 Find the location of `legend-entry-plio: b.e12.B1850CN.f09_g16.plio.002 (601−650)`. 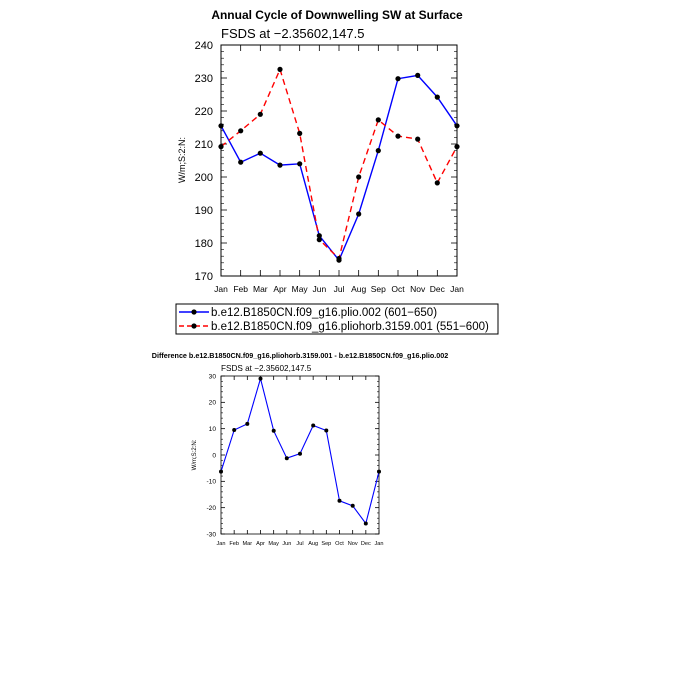

legend-entry-plio: b.e12.B1850CN.f09_g16.plio.002 (601−650) is located at coordinates (308, 313).